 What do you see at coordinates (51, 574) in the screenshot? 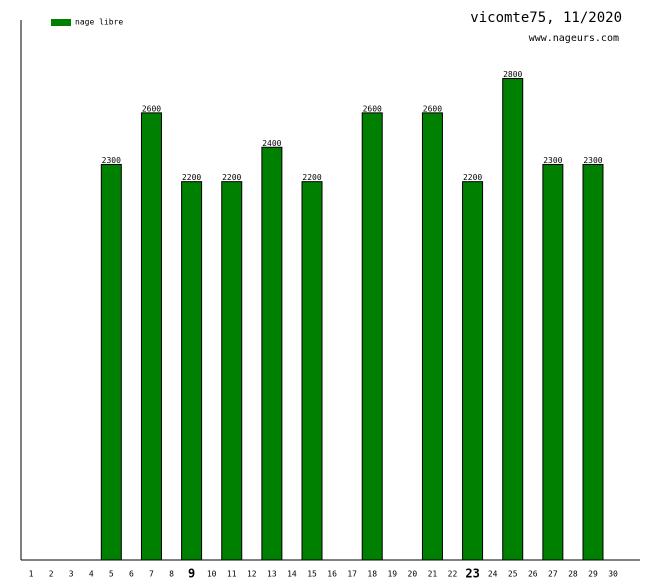
I see `x-tick-label: 2` at bounding box center [51, 574].